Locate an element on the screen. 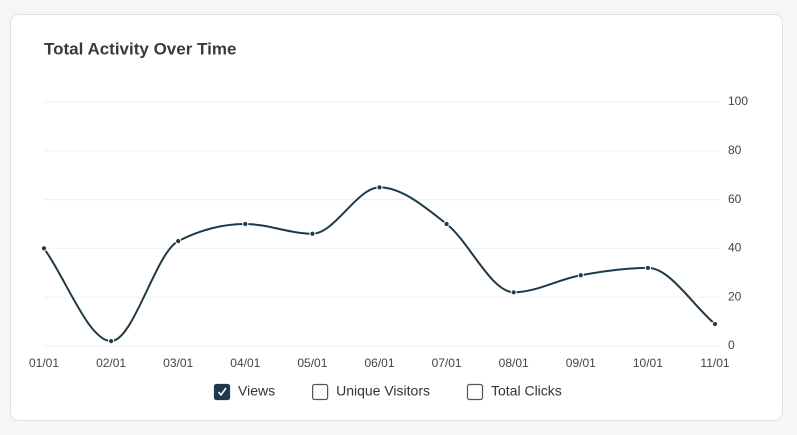 The image size is (797, 435). y-tick-label: 60 is located at coordinates (735, 199).